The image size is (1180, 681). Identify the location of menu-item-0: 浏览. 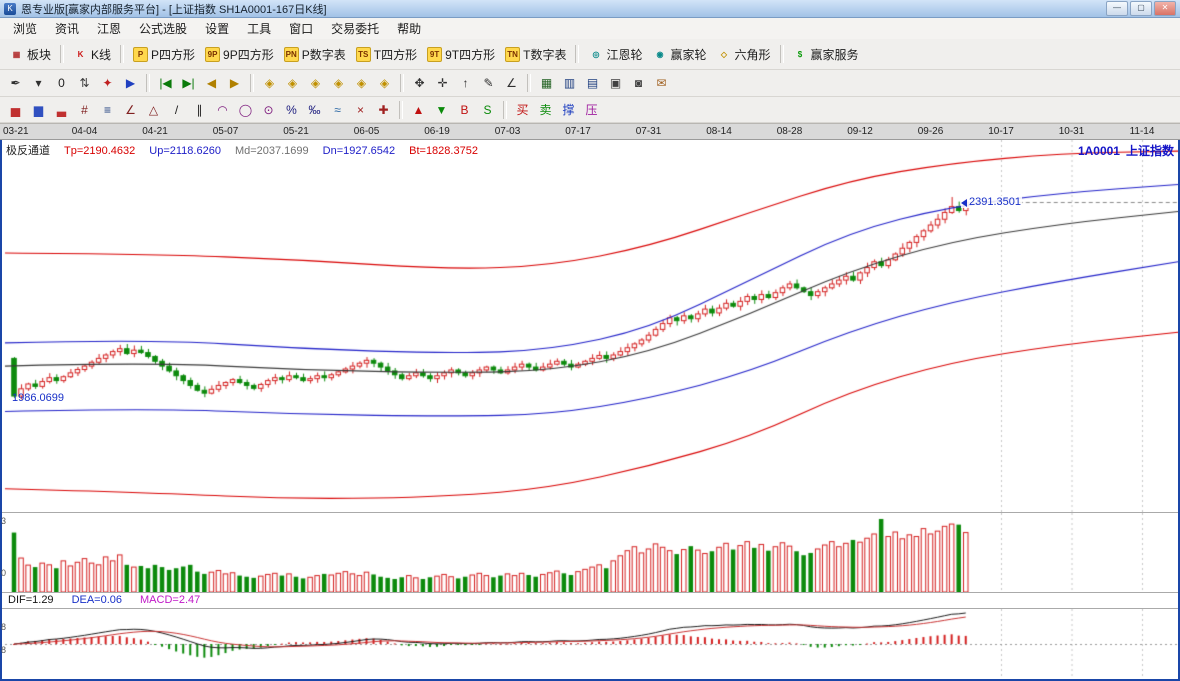
(25, 29).